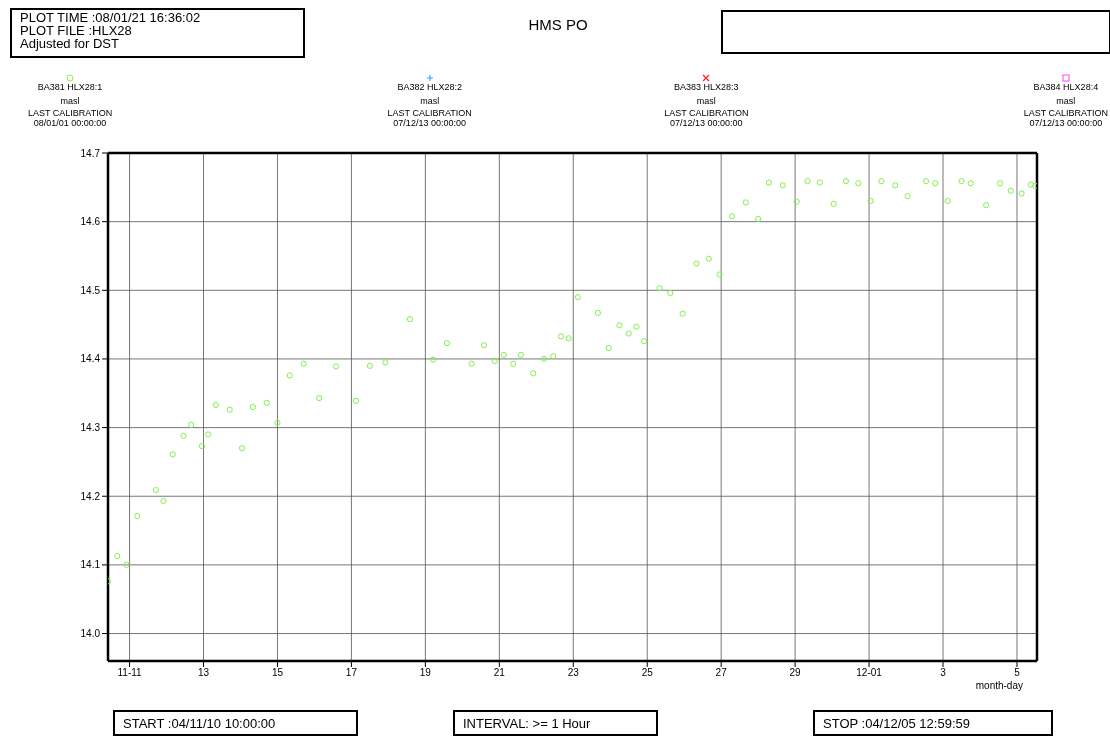 The width and height of the screenshot is (1110, 740). What do you see at coordinates (130, 673) in the screenshot?
I see `x-tick-label: 11-11` at bounding box center [130, 673].